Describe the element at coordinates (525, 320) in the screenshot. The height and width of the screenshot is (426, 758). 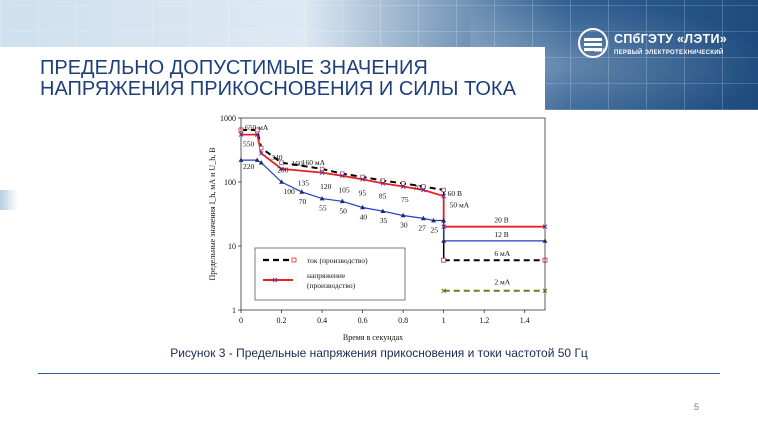
I see `x-tick-label: 1.4` at that location.